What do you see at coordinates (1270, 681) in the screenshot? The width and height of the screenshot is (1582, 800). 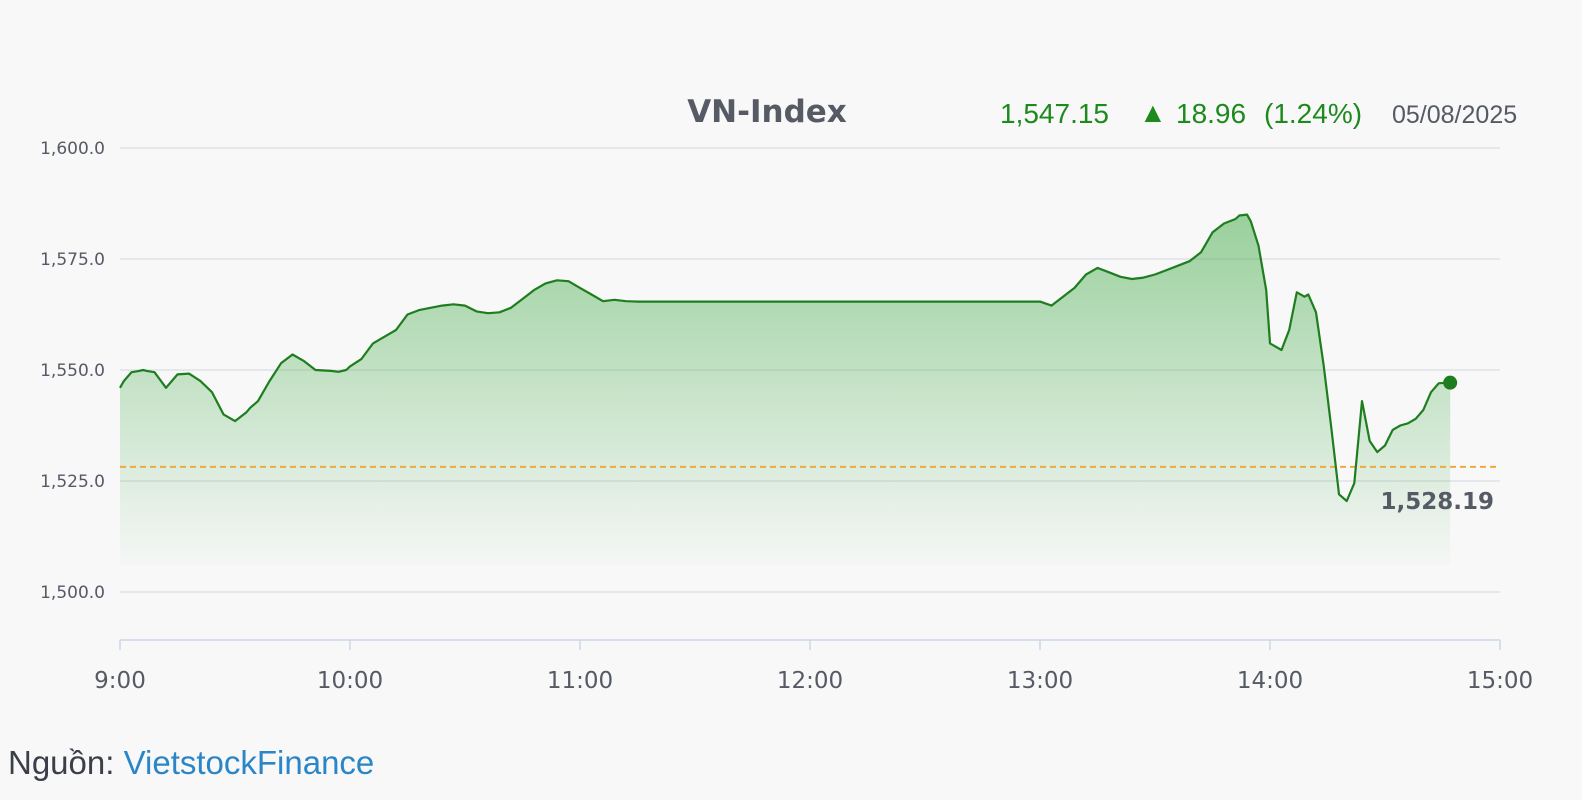 I see `x-tick-label: 14:00` at bounding box center [1270, 681].